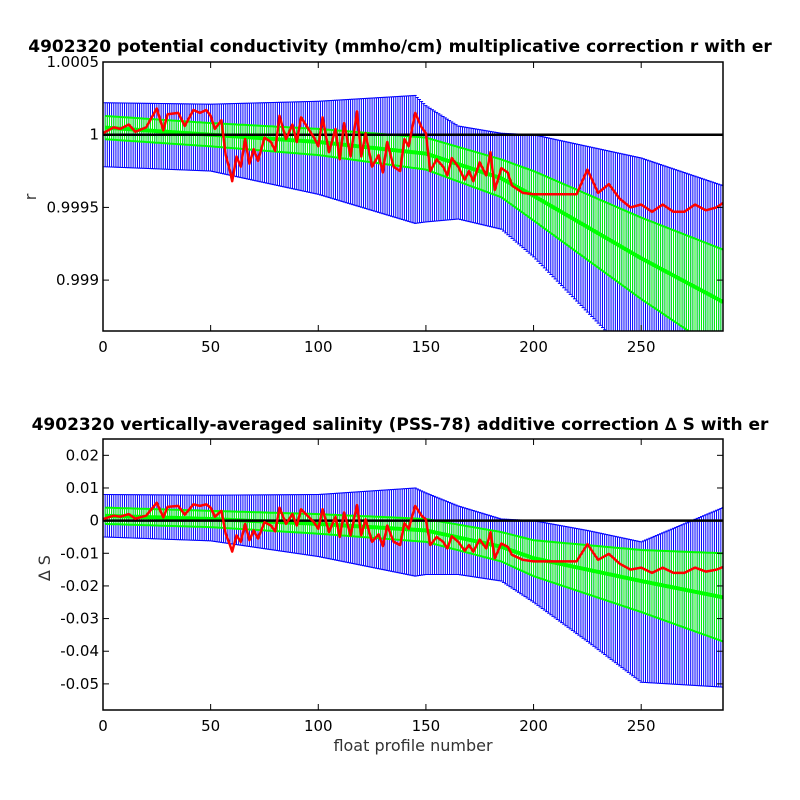 This screenshot has width=800, height=800. Describe the element at coordinates (82, 488) in the screenshot. I see `y-tick-label: 0.01` at that location.